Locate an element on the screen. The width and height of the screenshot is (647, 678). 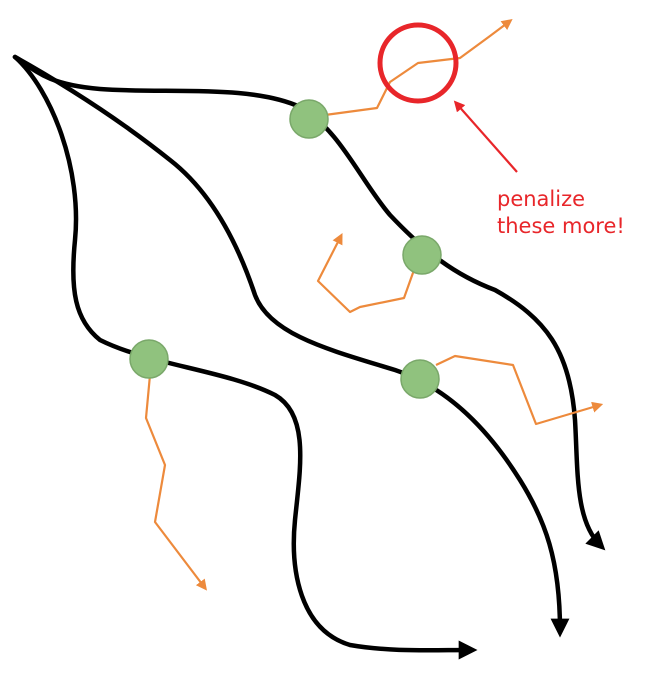
rollout-right is located at coordinates (519, 390).